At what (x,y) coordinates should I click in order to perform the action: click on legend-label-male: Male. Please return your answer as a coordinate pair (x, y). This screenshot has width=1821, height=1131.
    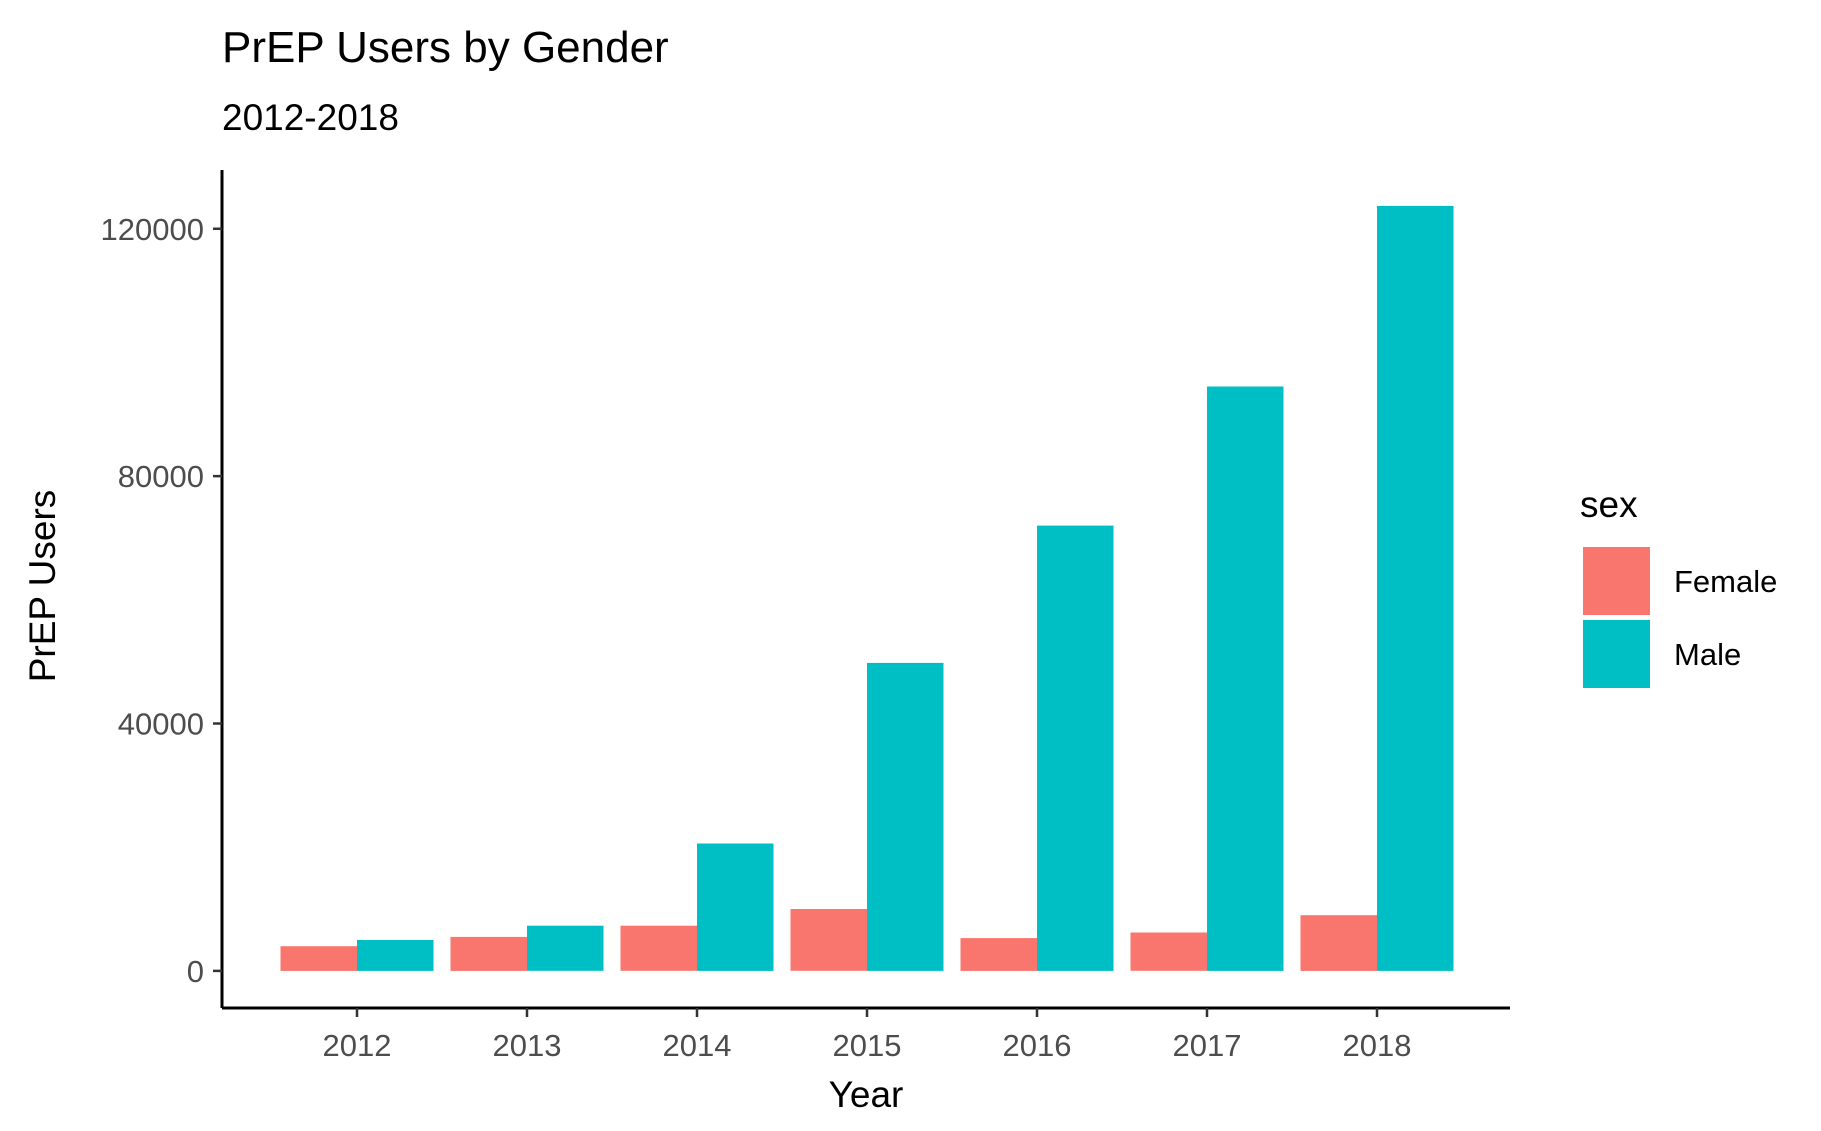
    Looking at the image, I should click on (1707, 654).